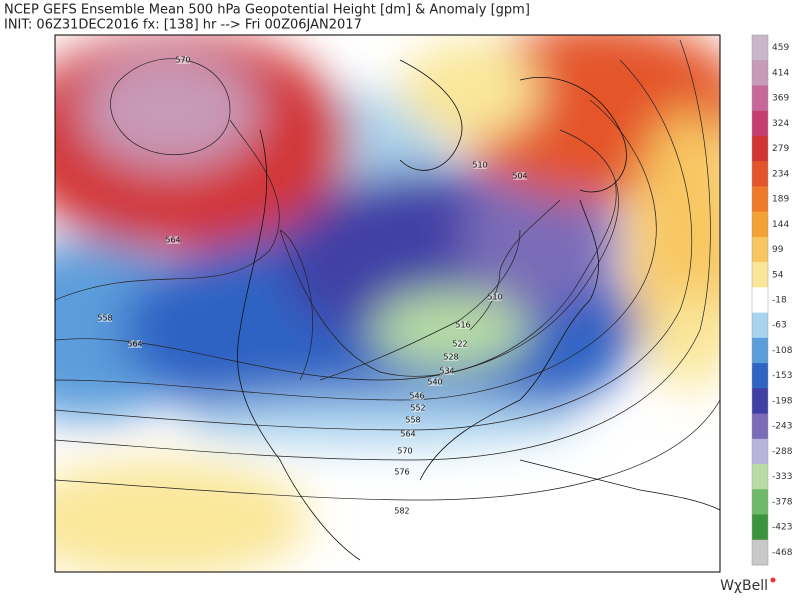 This screenshot has height=606, width=800. I want to click on colorbar-tick-label: -378, so click(782, 502).